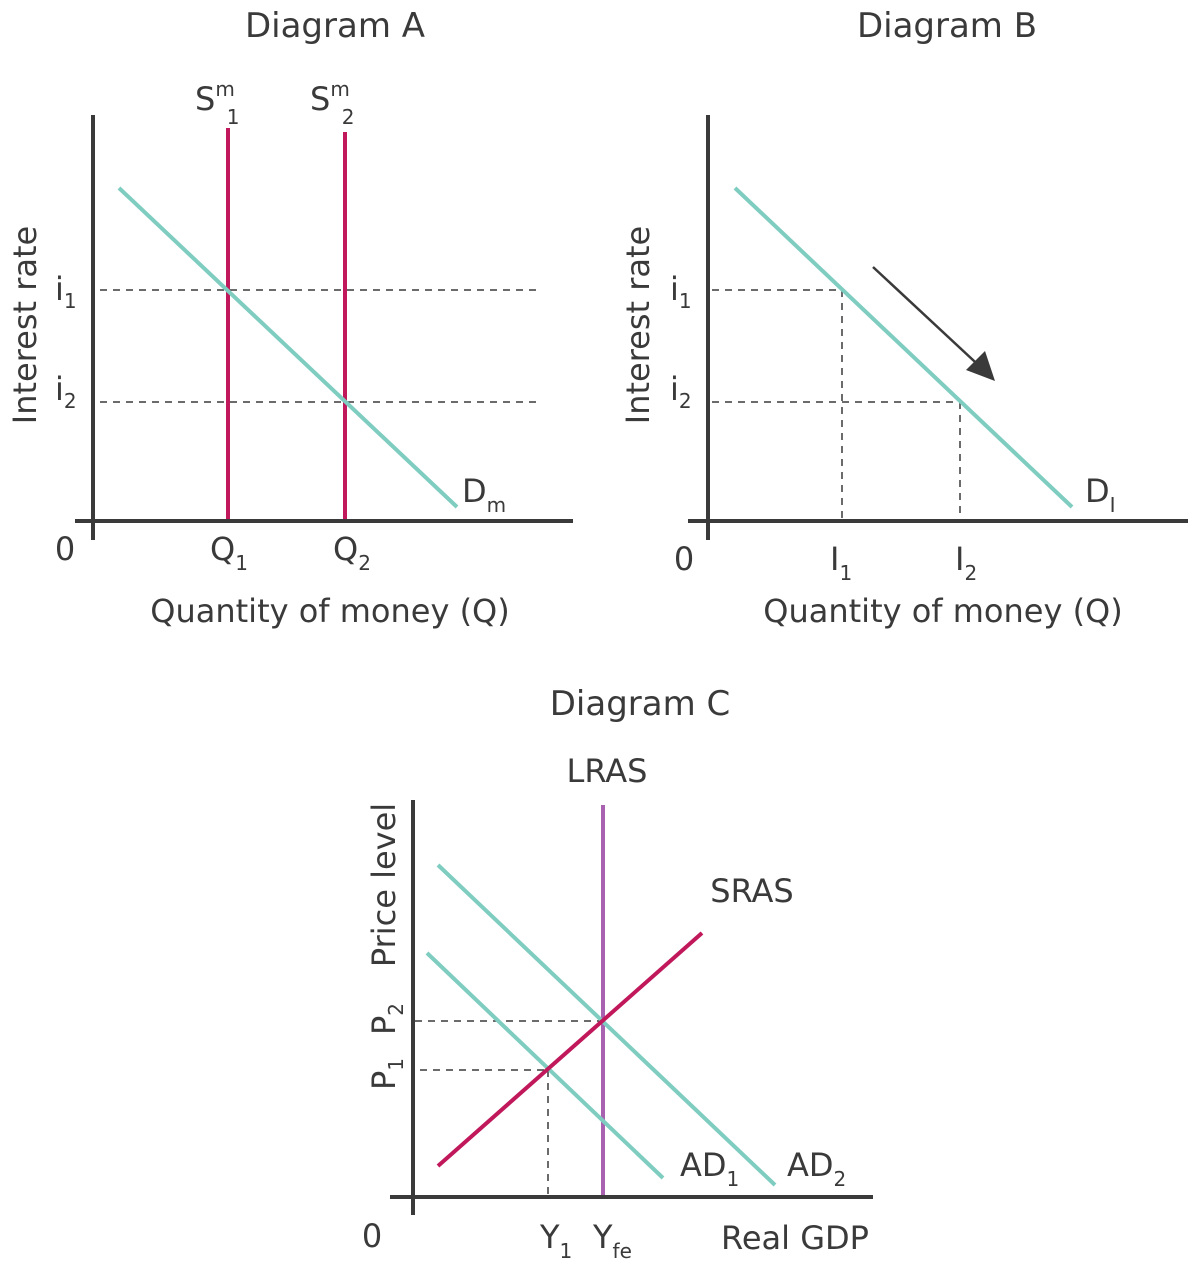  Describe the element at coordinates (709, 1168) in the screenshot. I see `ad1-label: AD1` at that location.